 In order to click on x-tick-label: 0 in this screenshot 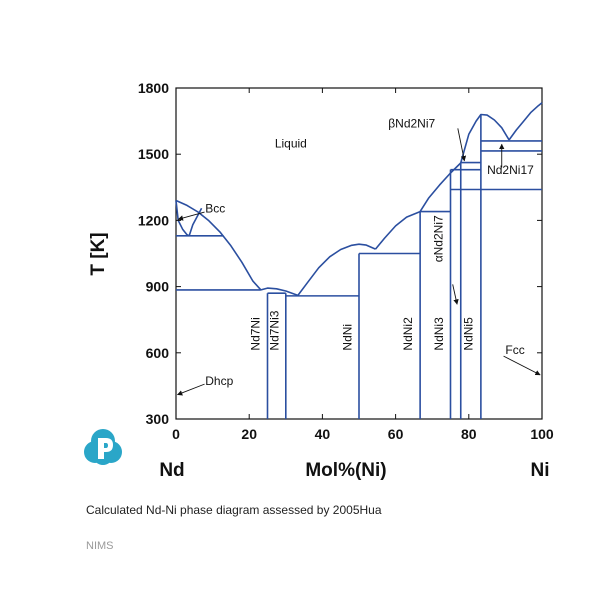, I will do `click(176, 434)`.